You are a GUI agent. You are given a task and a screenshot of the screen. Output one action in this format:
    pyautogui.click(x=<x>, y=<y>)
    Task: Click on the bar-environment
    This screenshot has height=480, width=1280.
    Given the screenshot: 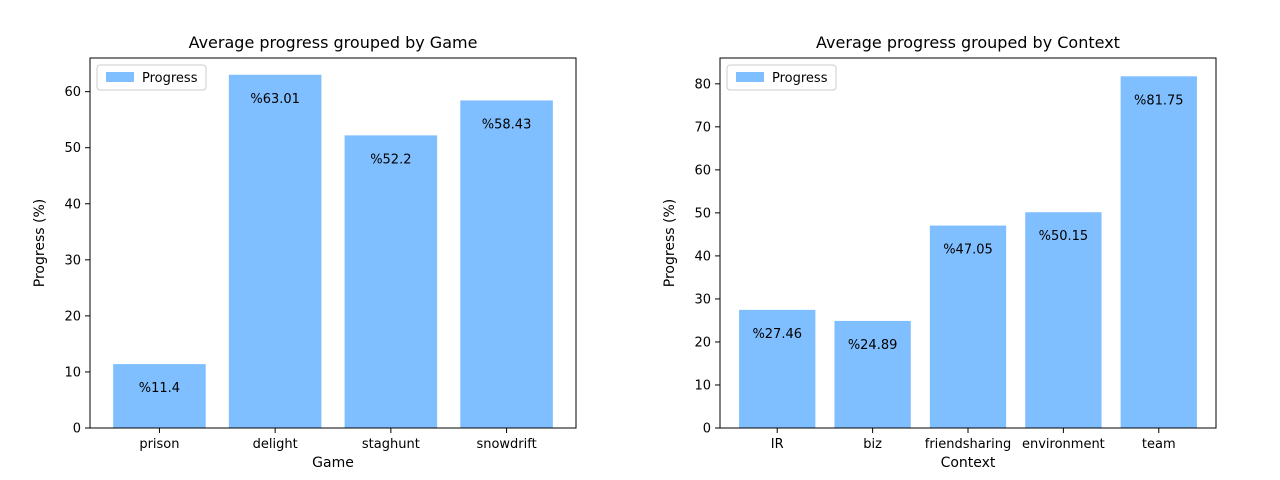 What is the action you would take?
    pyautogui.click(x=1063, y=320)
    